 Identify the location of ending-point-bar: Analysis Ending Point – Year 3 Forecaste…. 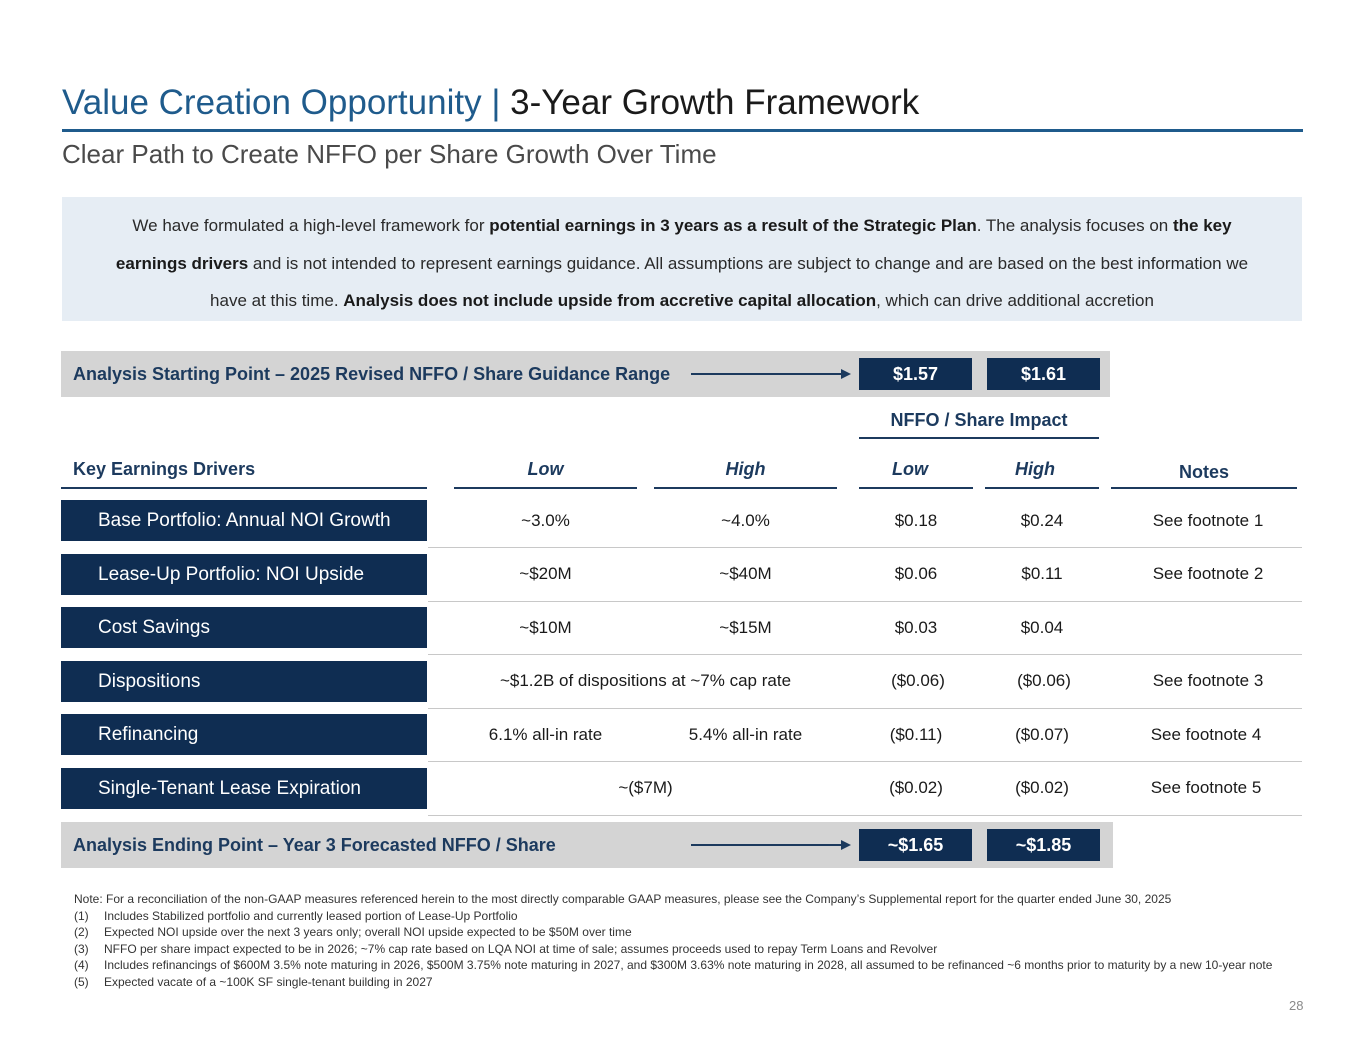
(587, 845).